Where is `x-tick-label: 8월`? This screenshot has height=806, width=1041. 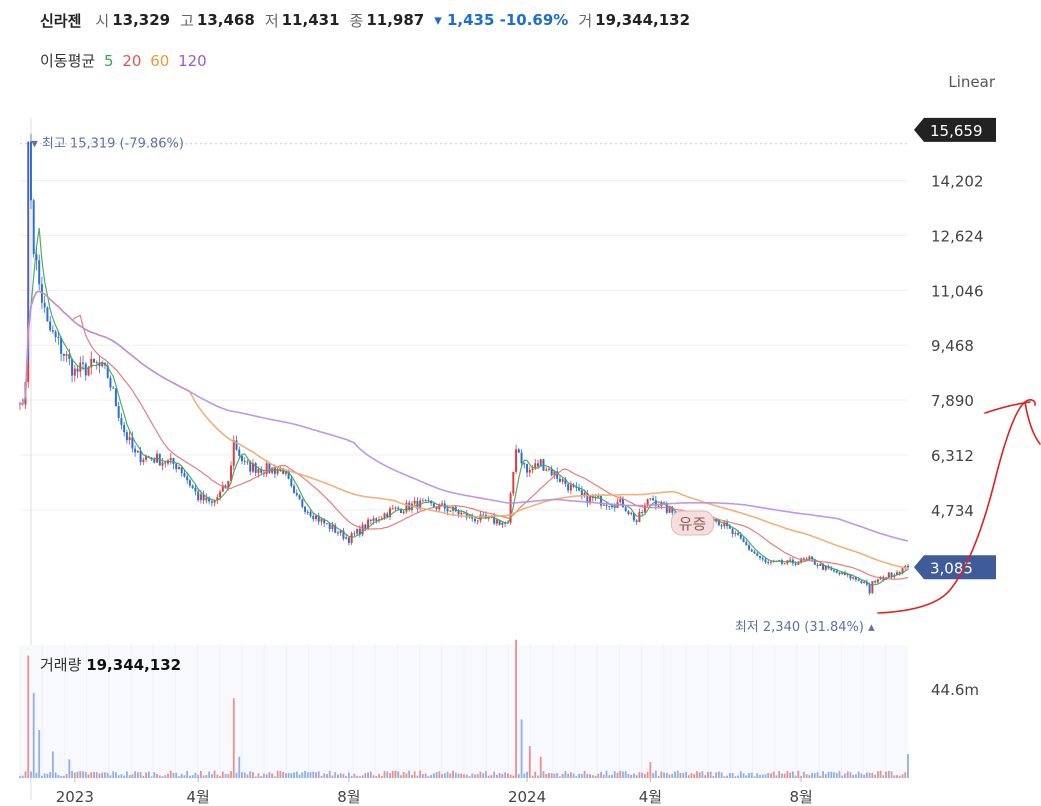
x-tick-label: 8월 is located at coordinates (800, 797).